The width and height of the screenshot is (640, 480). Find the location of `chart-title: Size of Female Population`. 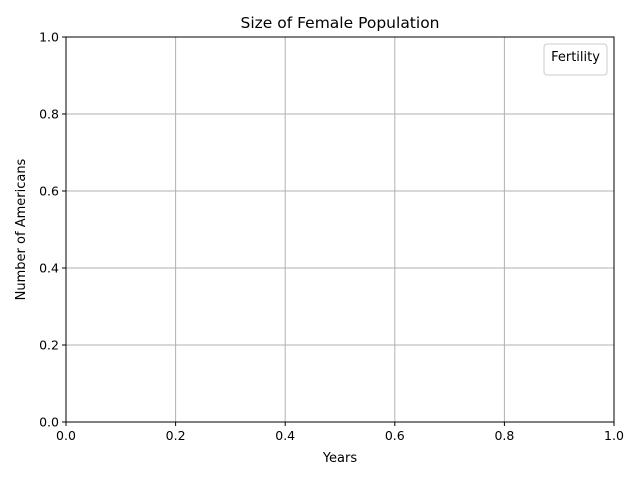

chart-title: Size of Female Population is located at coordinates (339, 23).